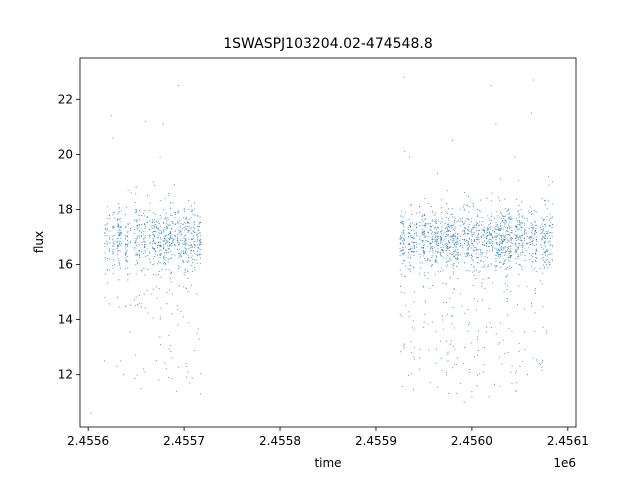  What do you see at coordinates (564, 463) in the screenshot?
I see `x-axis-offset-label: 1e6` at bounding box center [564, 463].